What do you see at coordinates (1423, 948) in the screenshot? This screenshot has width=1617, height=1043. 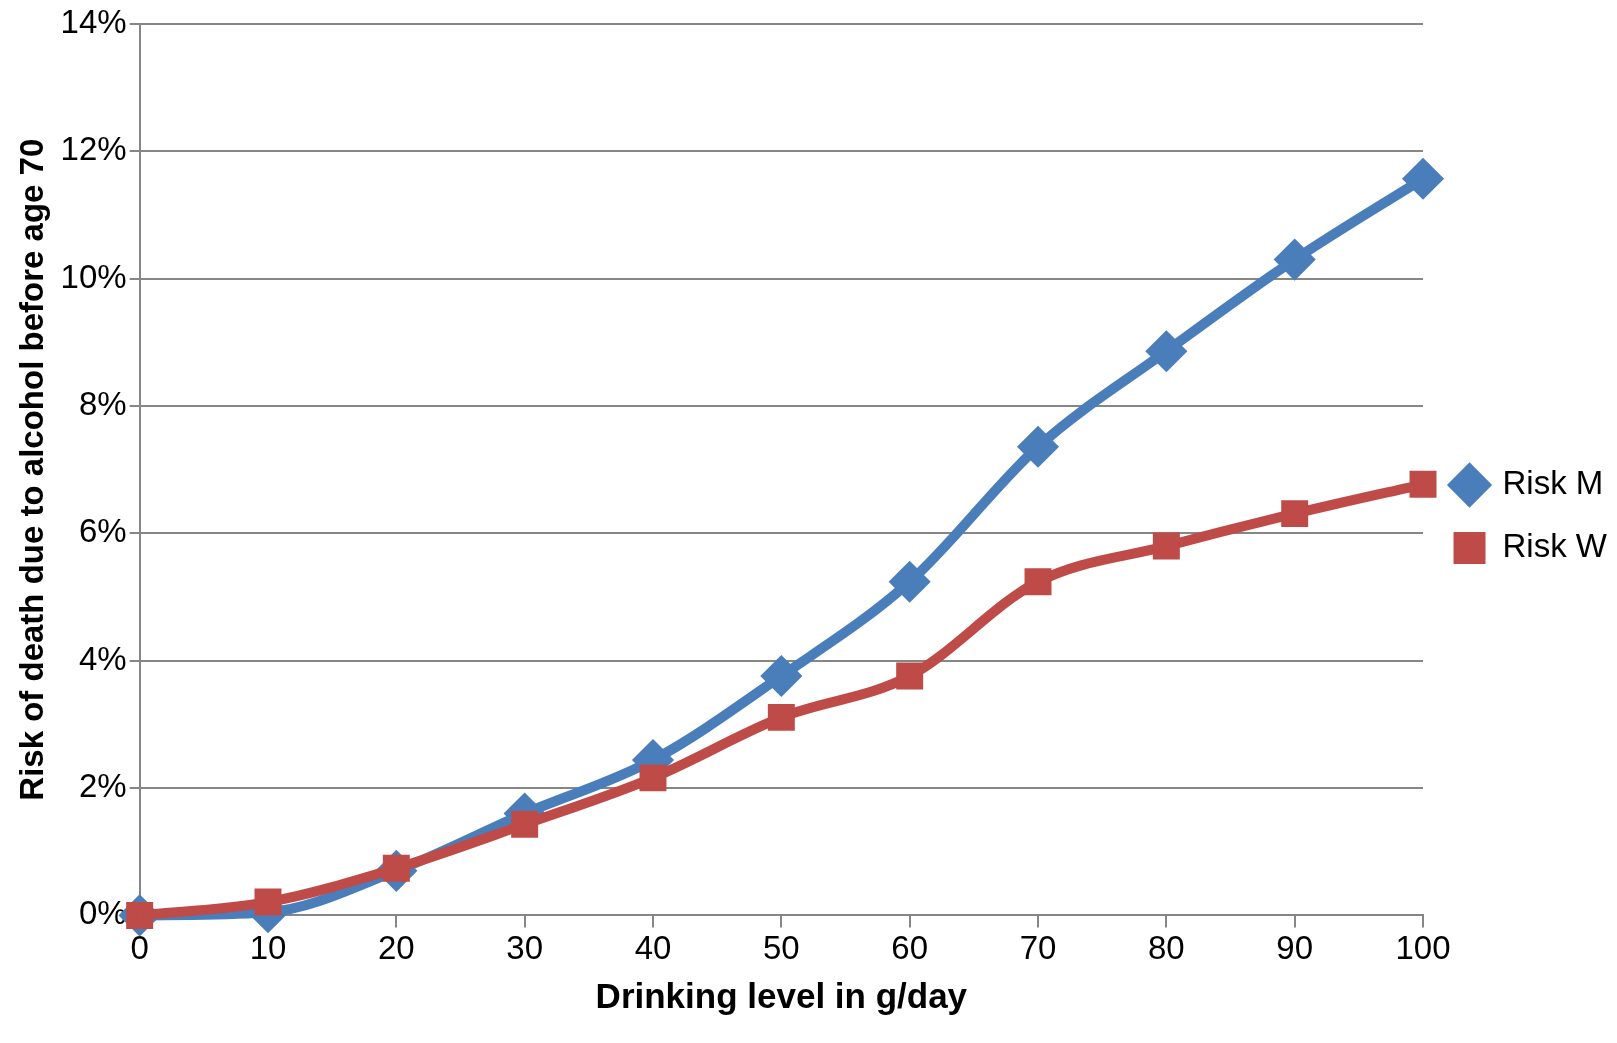 I see `x-tick-label: 100` at bounding box center [1423, 948].